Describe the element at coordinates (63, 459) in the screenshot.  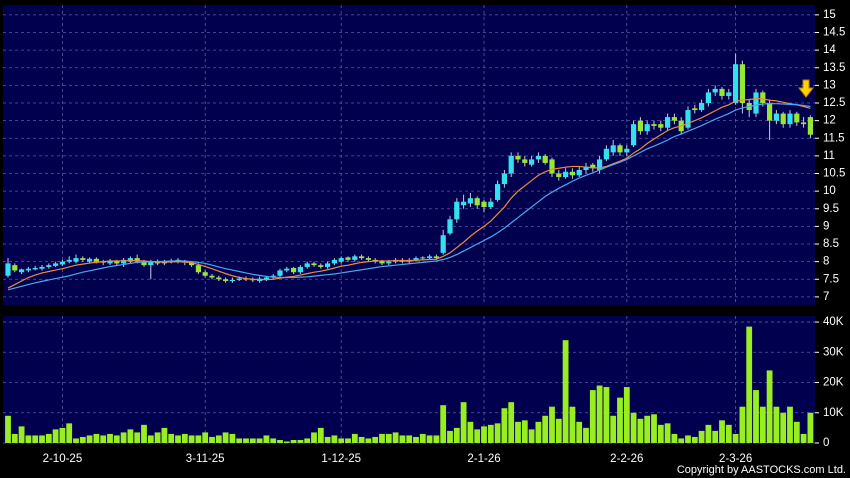
I see `x-tick-label: 2-10-25` at that location.